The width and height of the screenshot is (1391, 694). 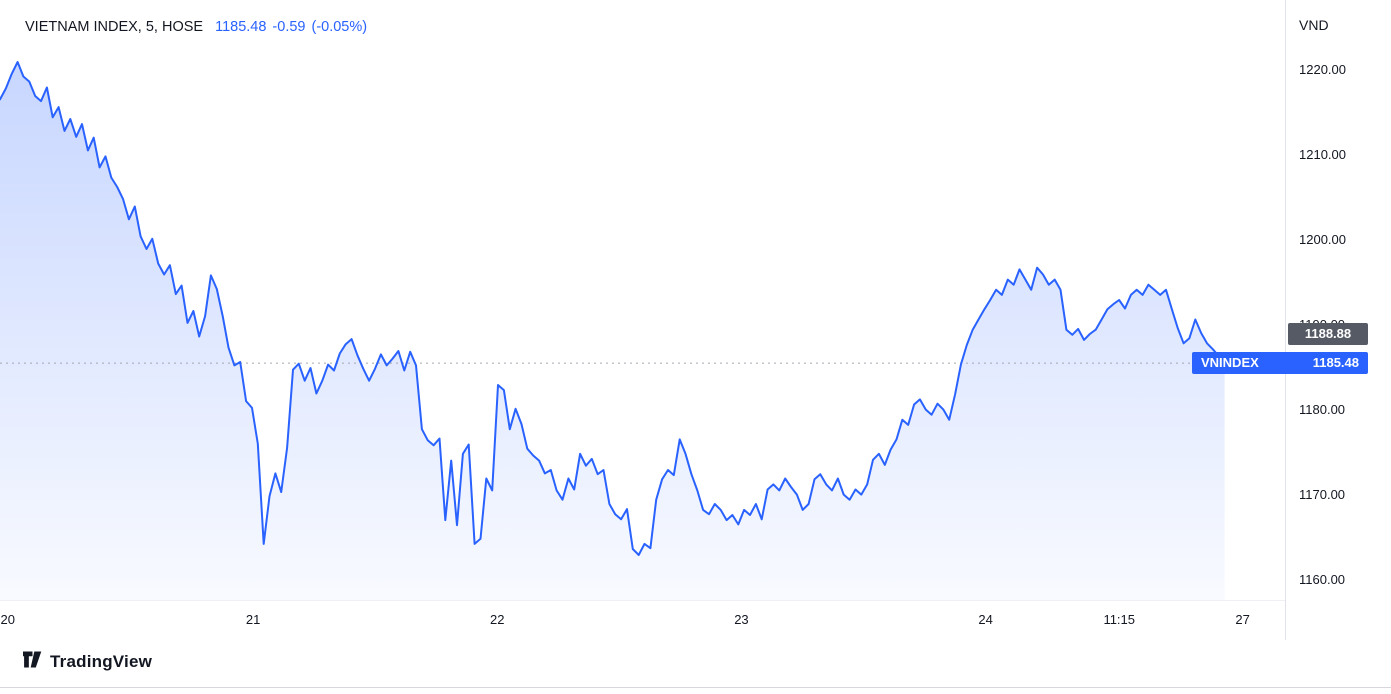 I want to click on x-axis-label: 20, so click(x=7, y=619).